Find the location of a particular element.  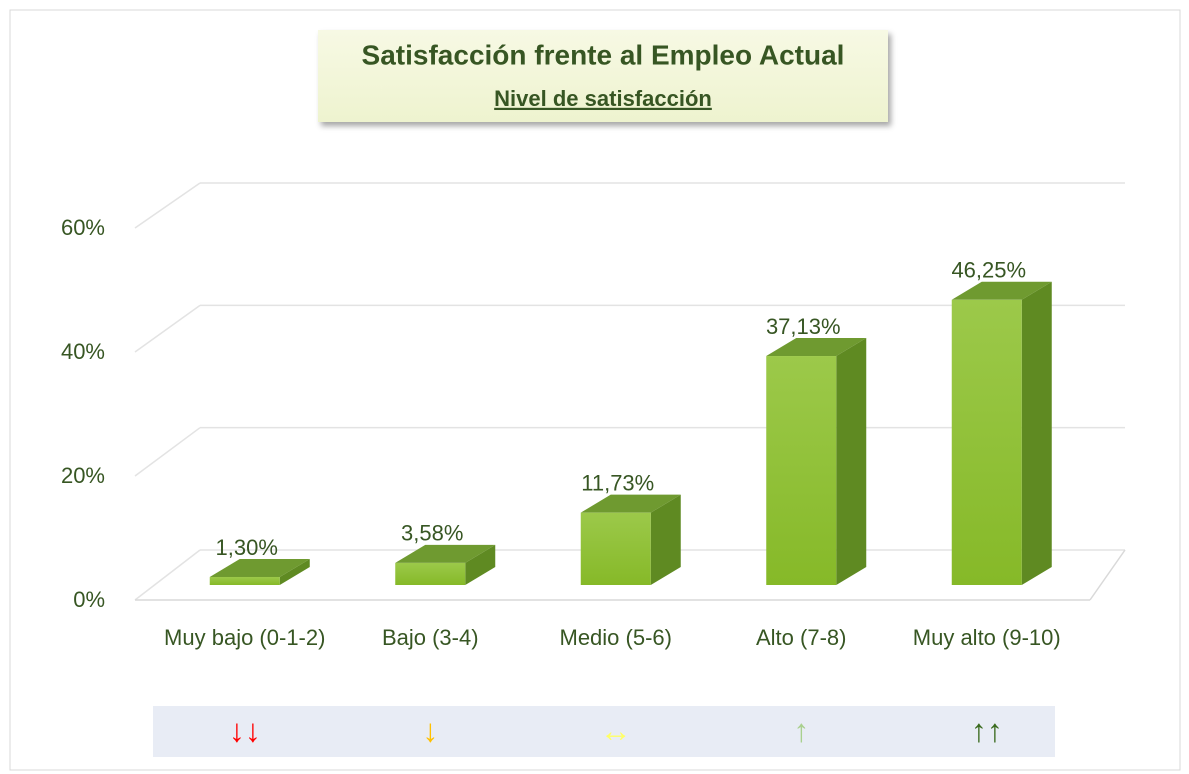

y-tick-label: 0% is located at coordinates (89, 599).